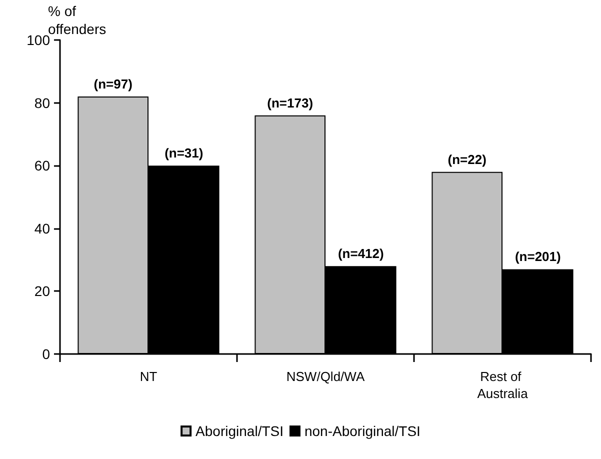  What do you see at coordinates (77, 20) in the screenshot?
I see `y-axis-title: % of offenders` at bounding box center [77, 20].